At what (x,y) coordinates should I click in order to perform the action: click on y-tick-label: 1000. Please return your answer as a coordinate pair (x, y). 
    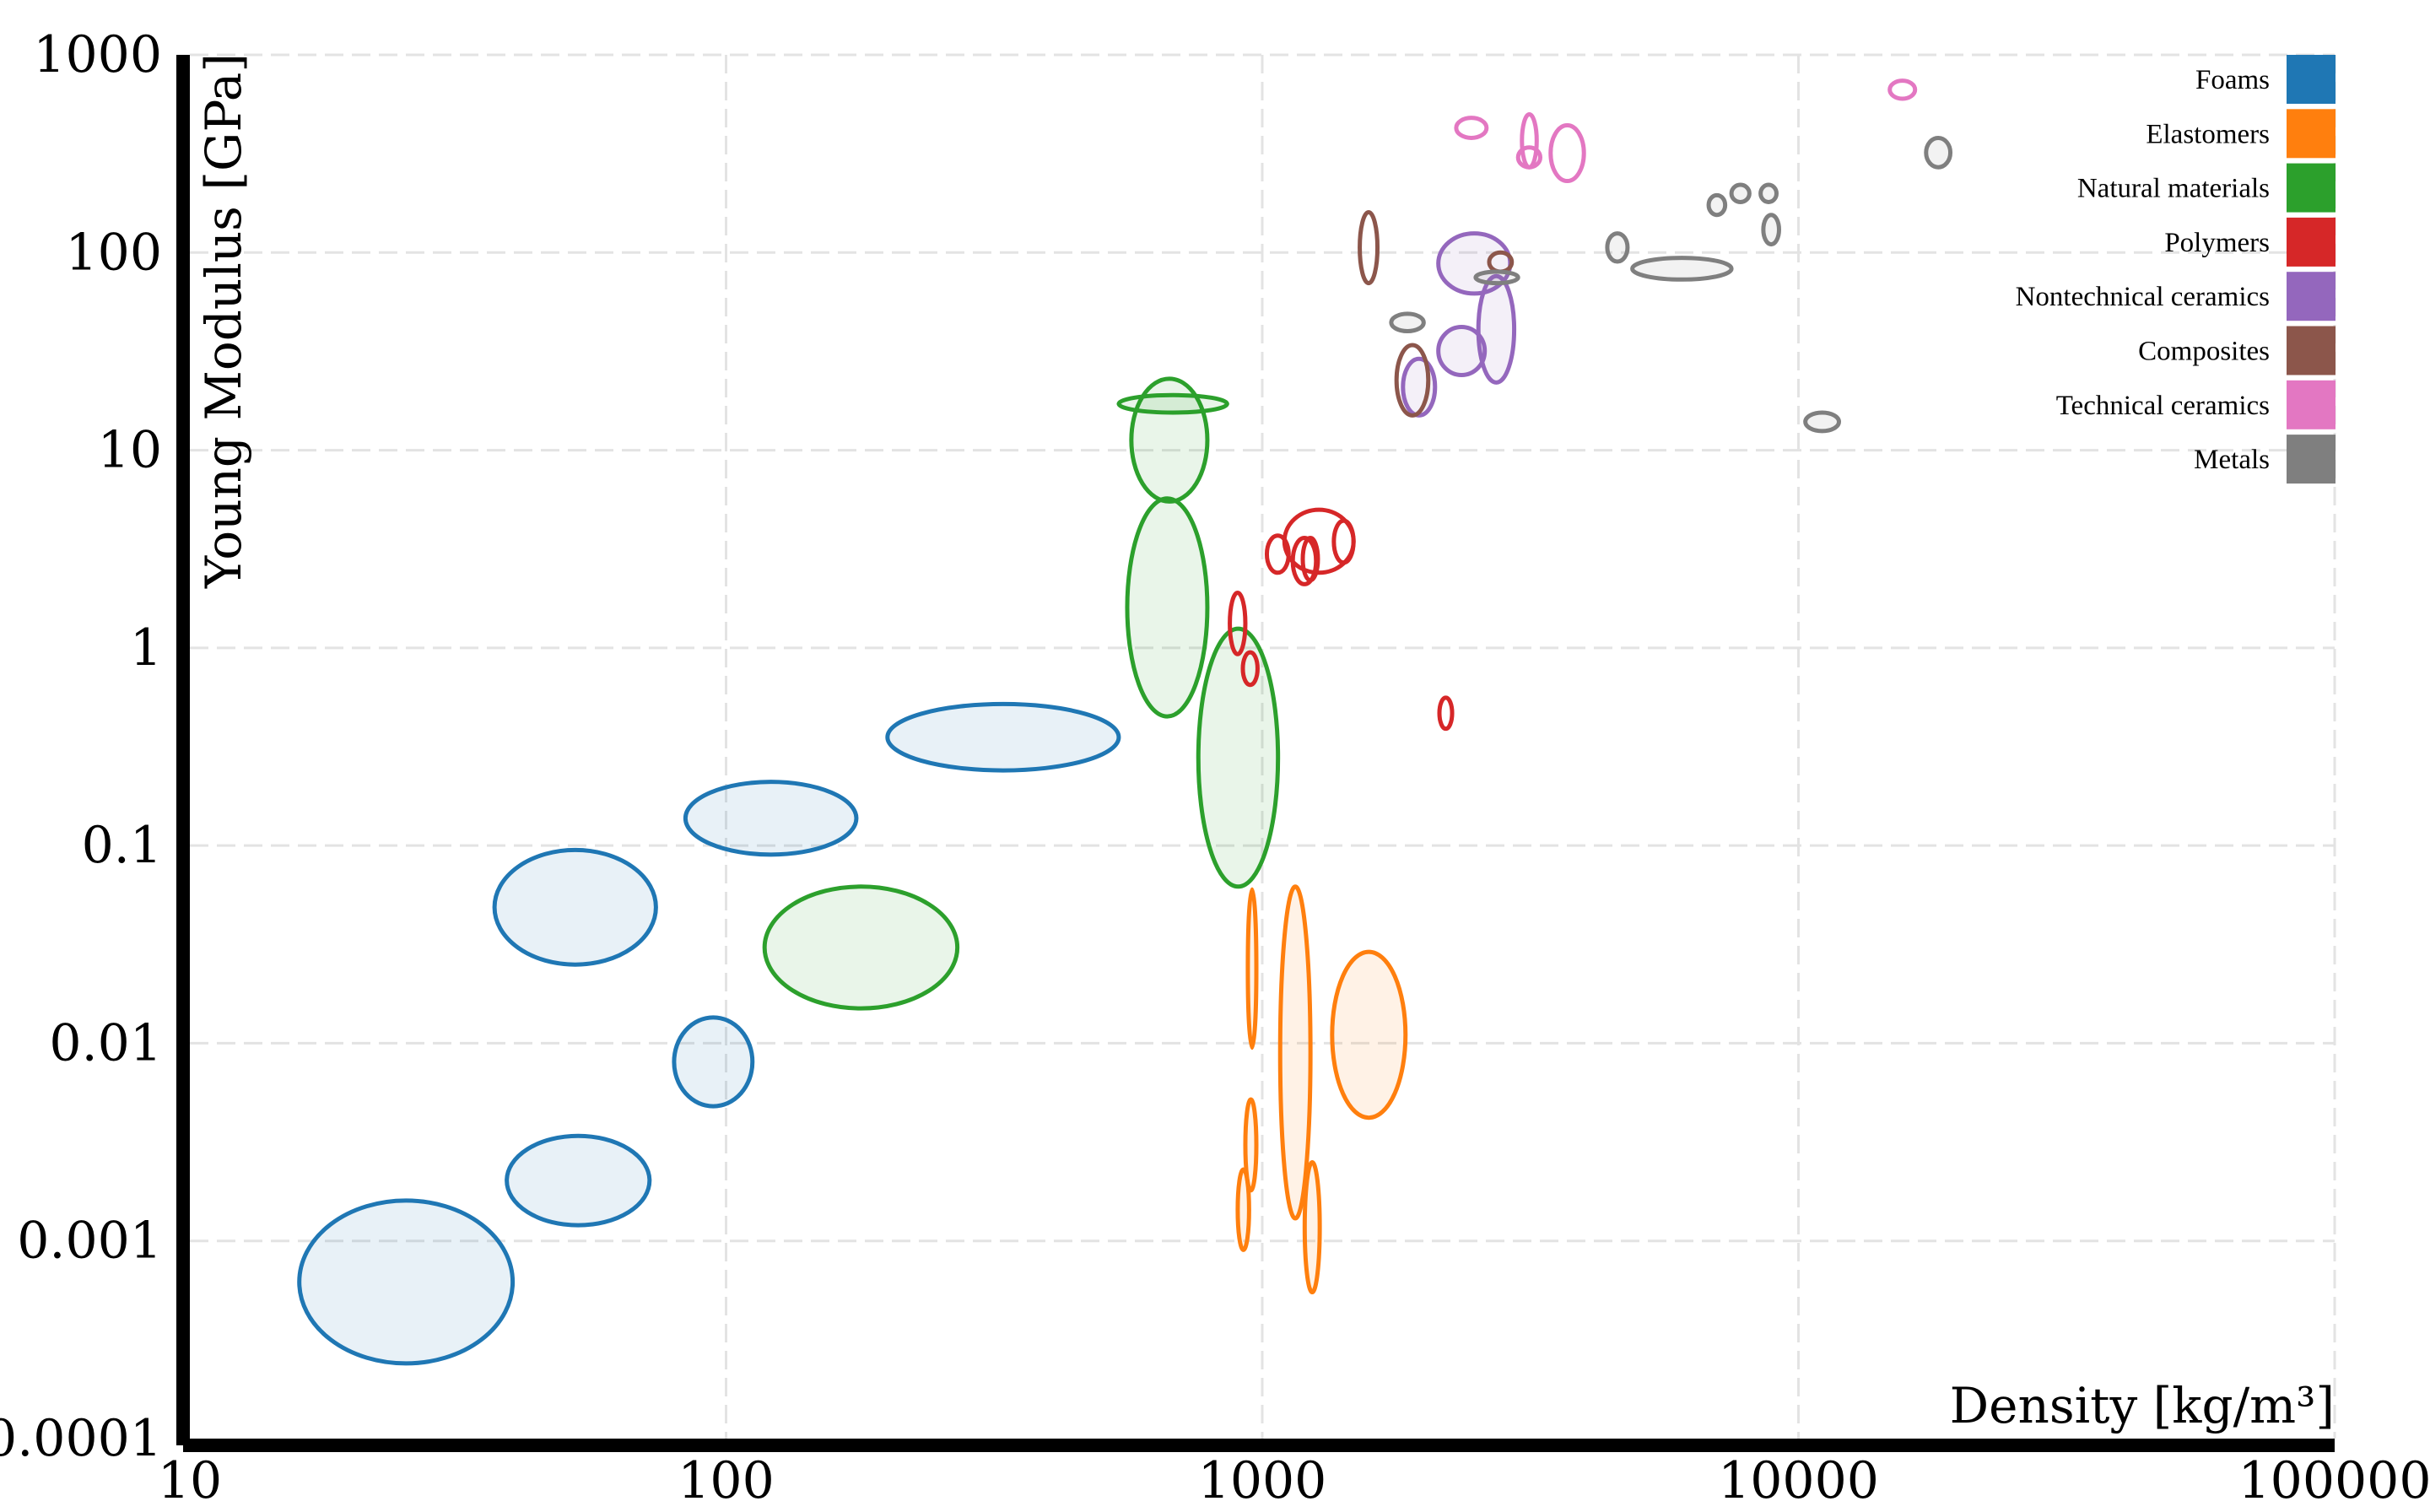
    Looking at the image, I should click on (97, 54).